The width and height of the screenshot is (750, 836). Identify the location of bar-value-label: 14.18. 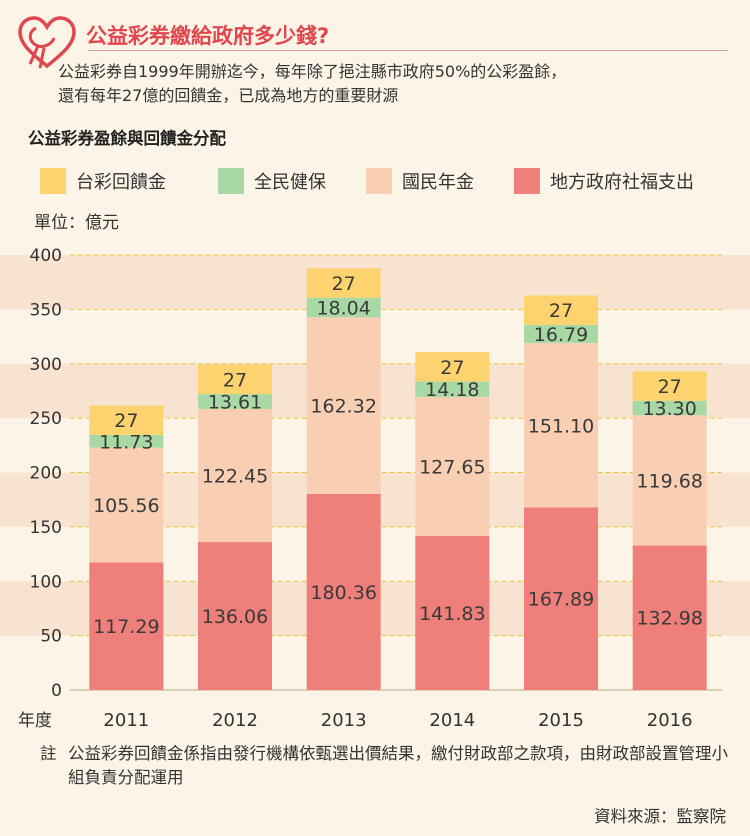
(452, 390).